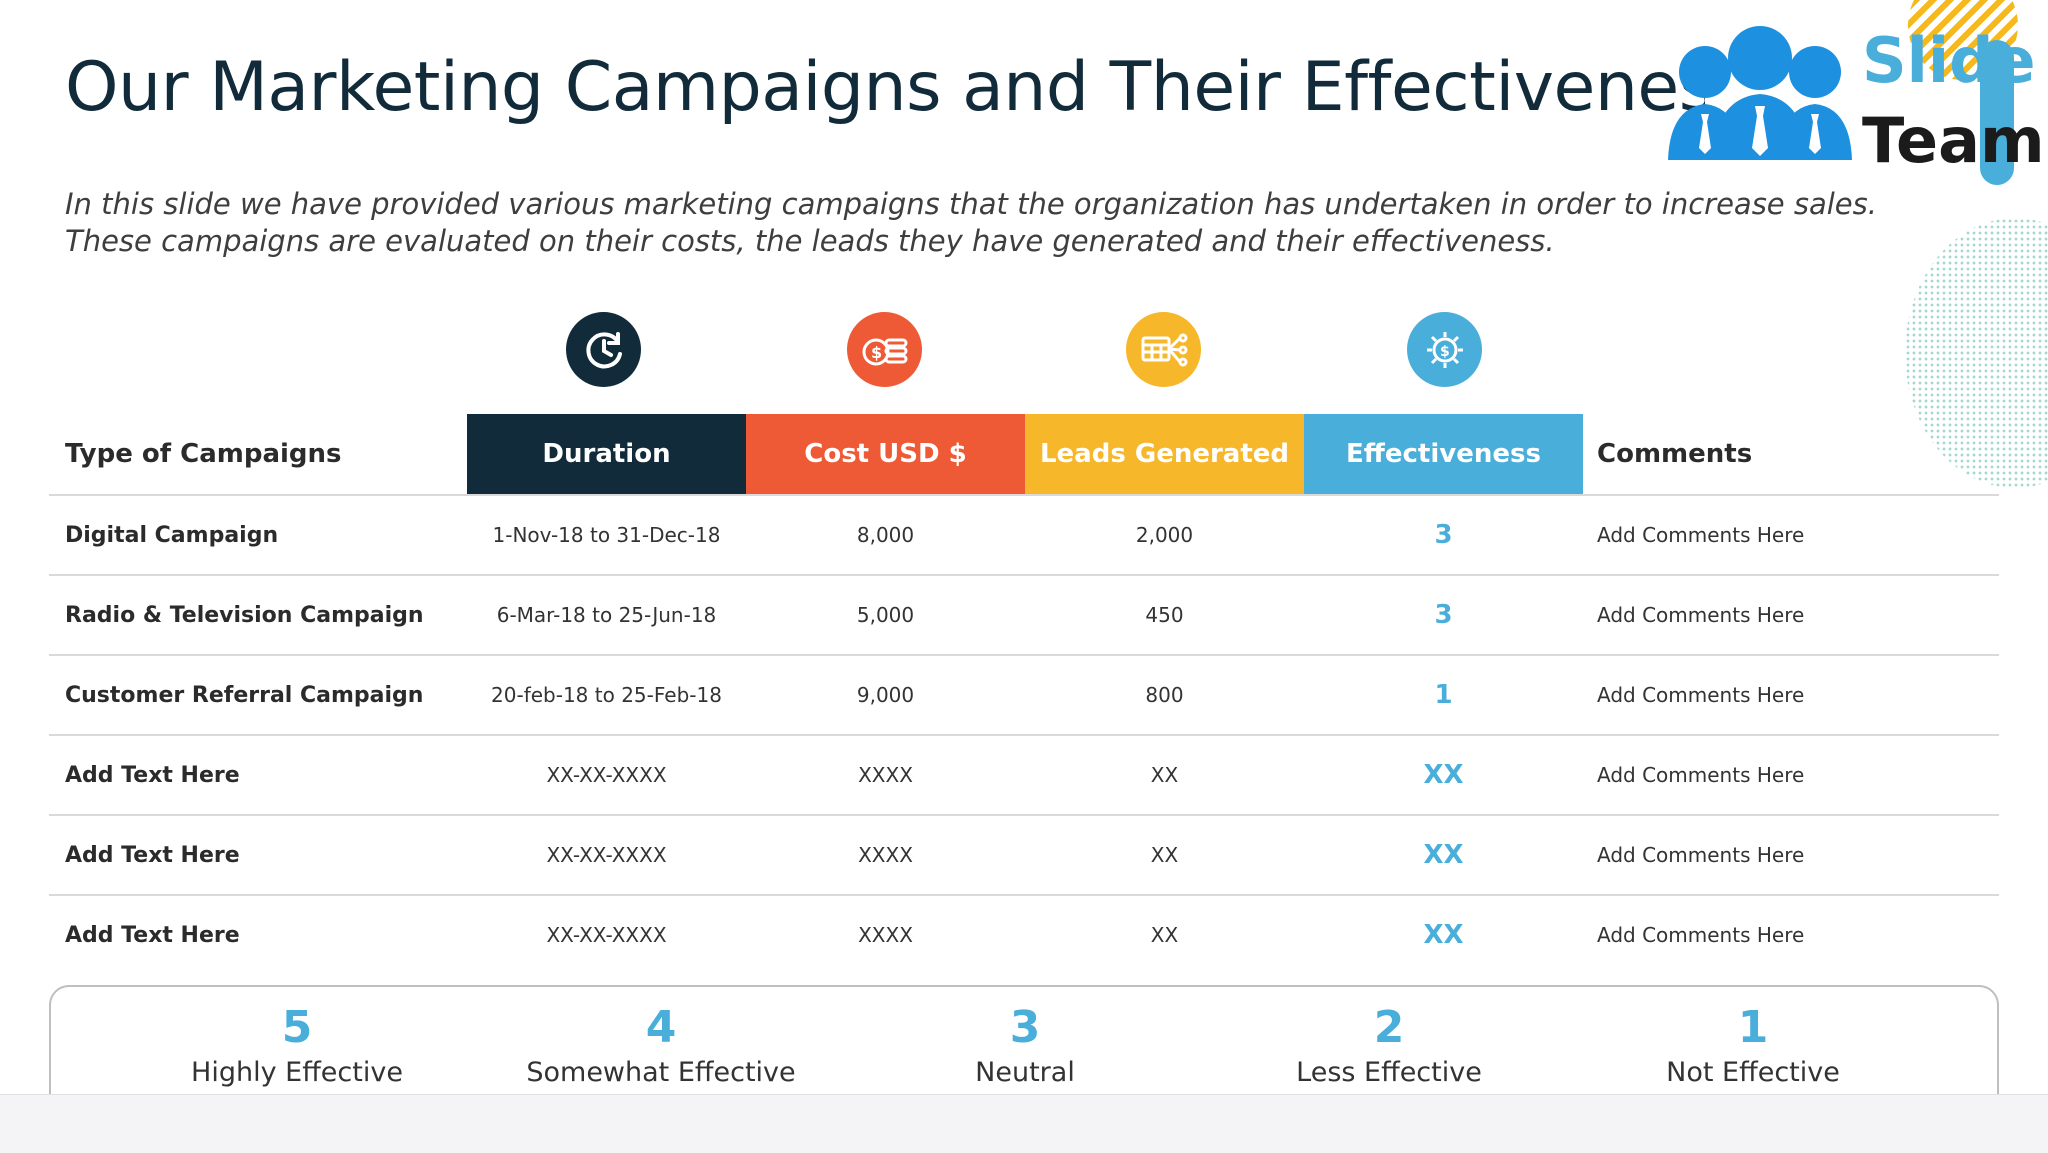  What do you see at coordinates (1164, 695) in the screenshot?
I see `leads-cell: 800` at bounding box center [1164, 695].